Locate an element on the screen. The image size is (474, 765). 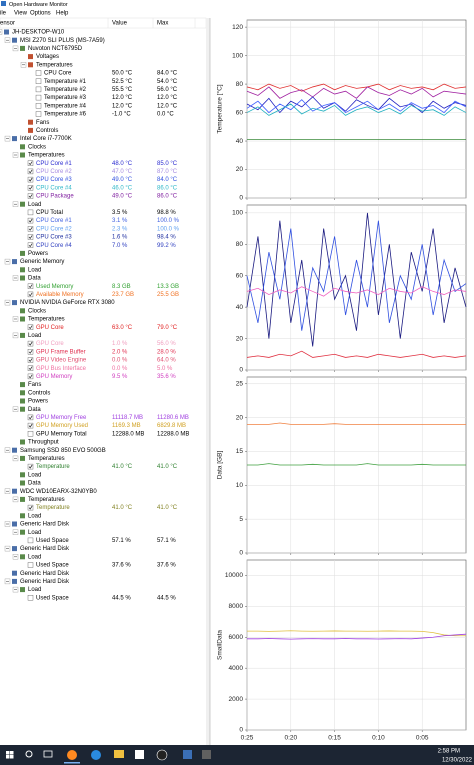
menu-help: Help is located at coordinates (62, 14).